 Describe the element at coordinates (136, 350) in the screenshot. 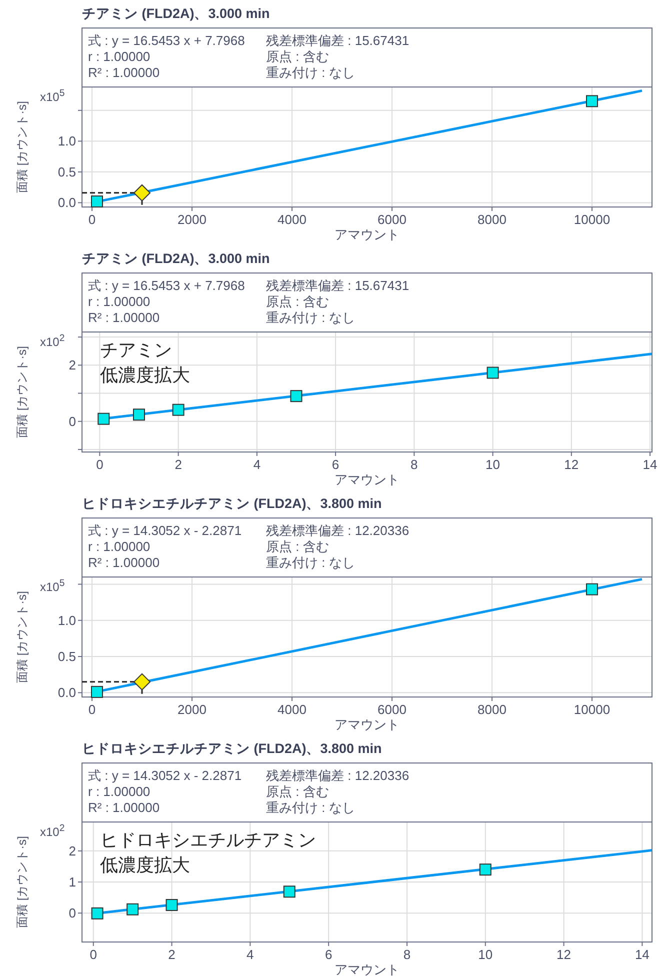

I see `annotation: チアミン` at that location.